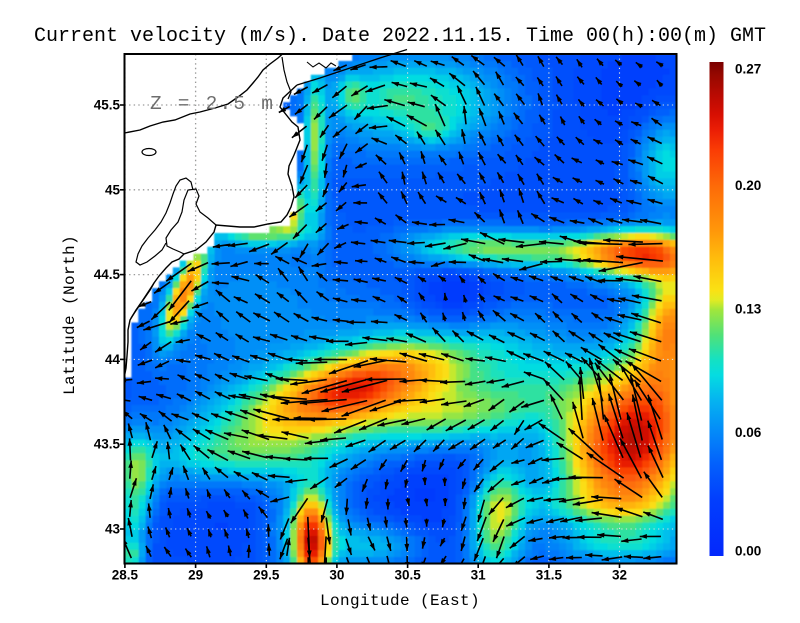  Describe the element at coordinates (748, 309) in the screenshot. I see `svg-text: 0.13` at that location.